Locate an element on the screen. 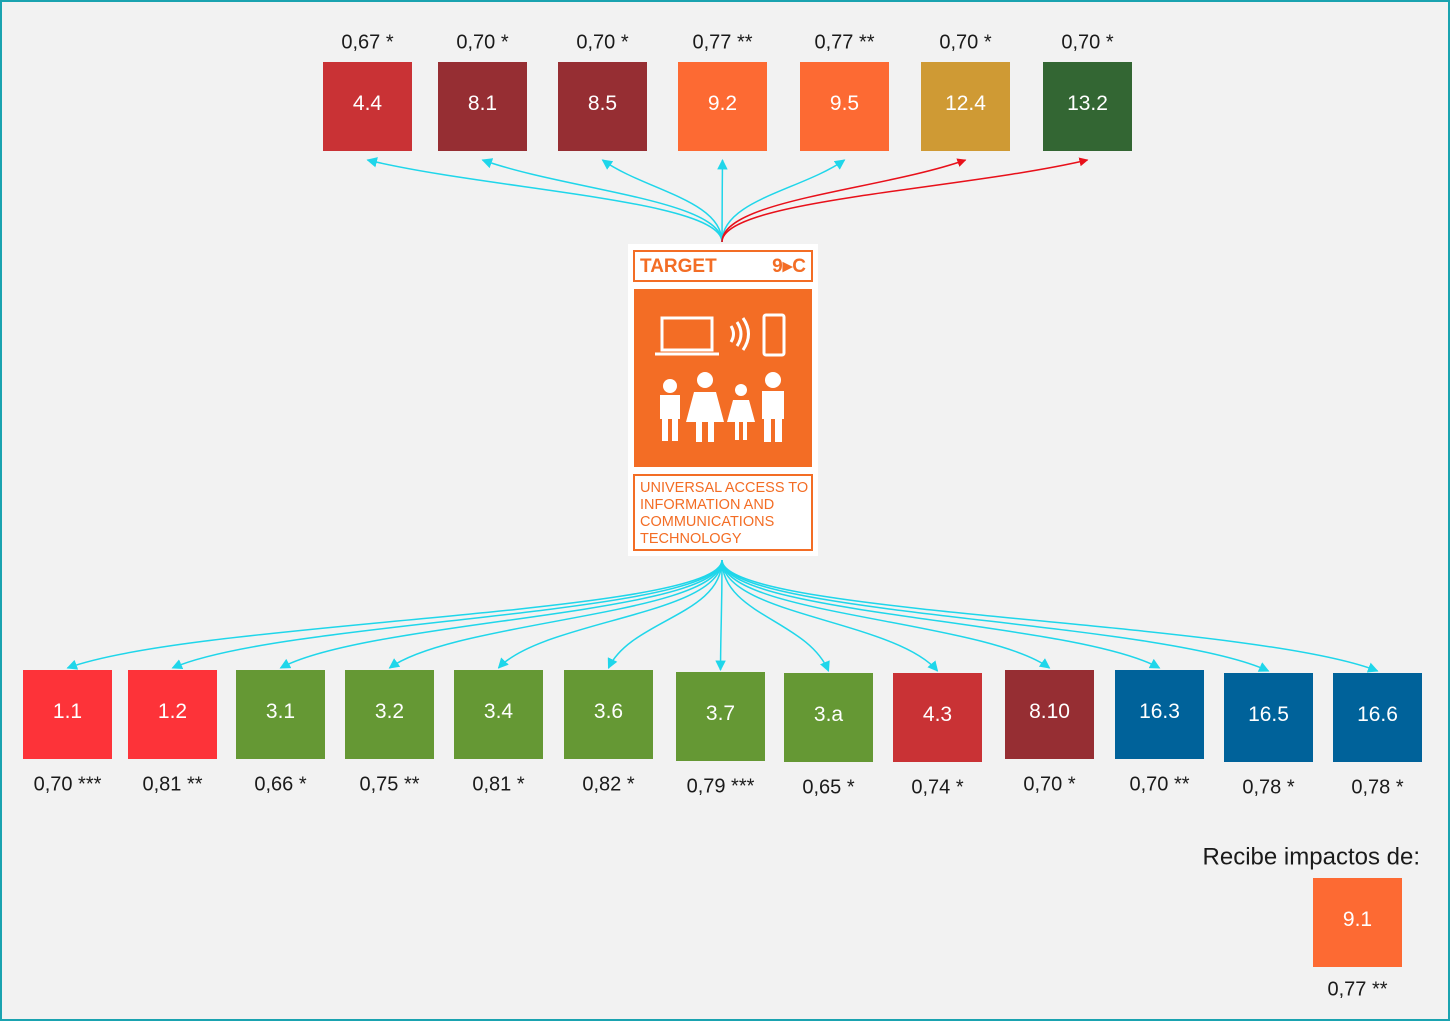 The width and height of the screenshot is (1450, 1026). card-icons is located at coordinates (720, 335).